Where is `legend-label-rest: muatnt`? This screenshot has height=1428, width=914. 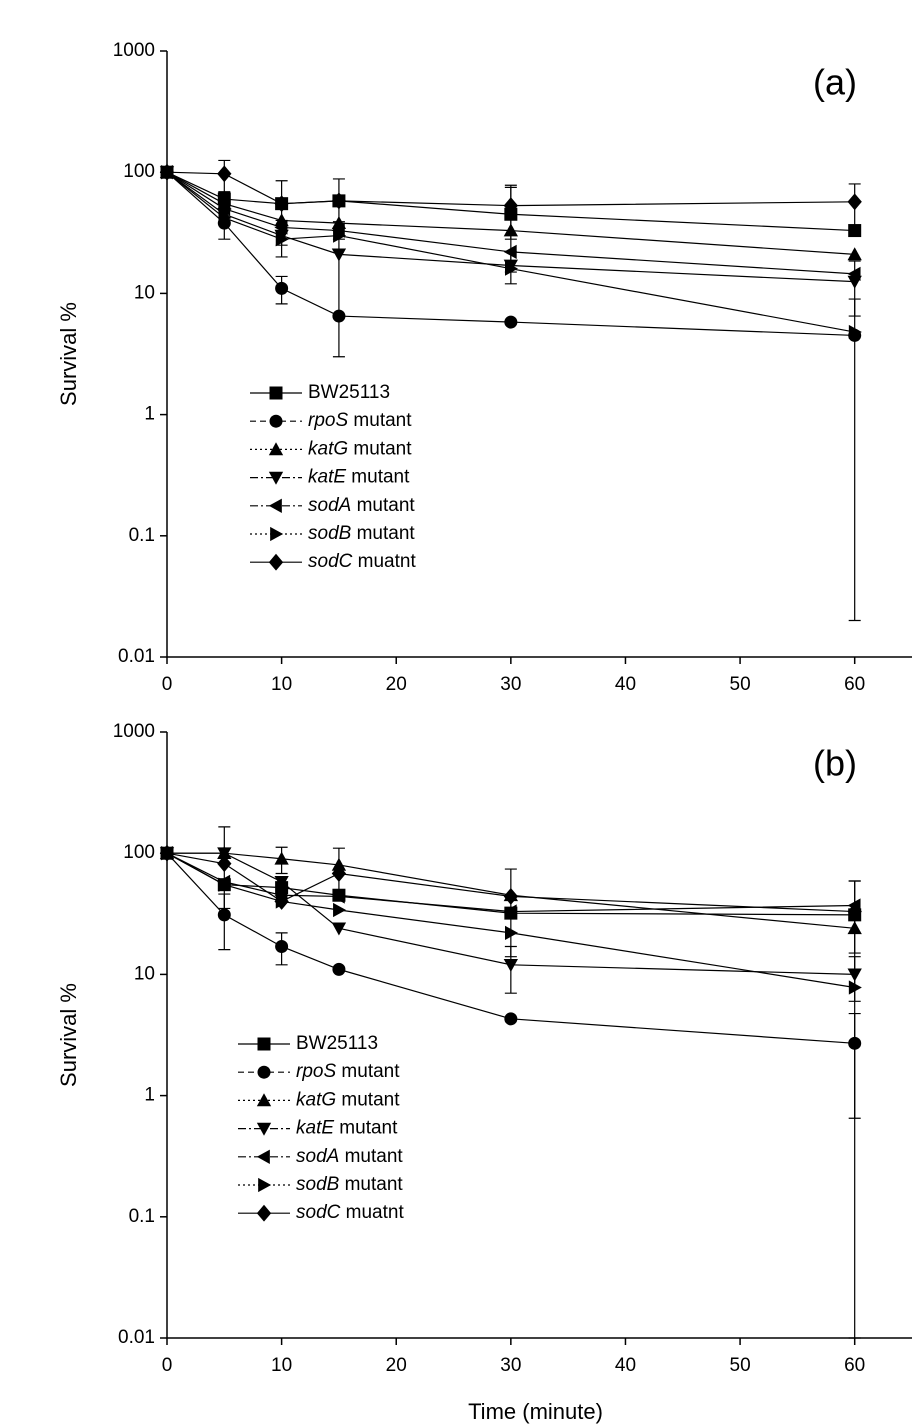 legend-label-rest: muatnt is located at coordinates (372, 1212).